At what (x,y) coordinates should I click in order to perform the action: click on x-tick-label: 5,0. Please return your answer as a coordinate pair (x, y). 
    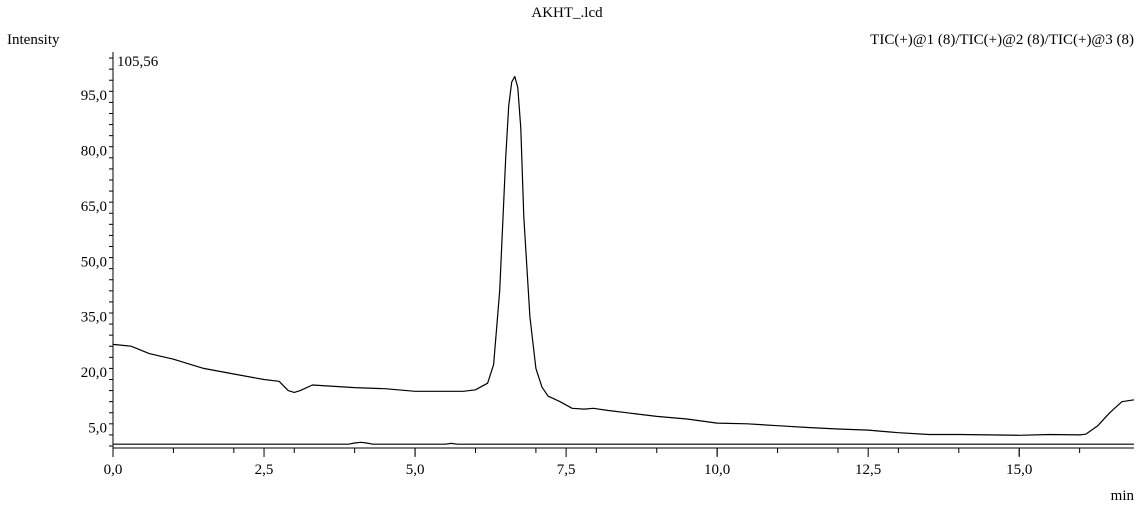
    Looking at the image, I should click on (415, 470).